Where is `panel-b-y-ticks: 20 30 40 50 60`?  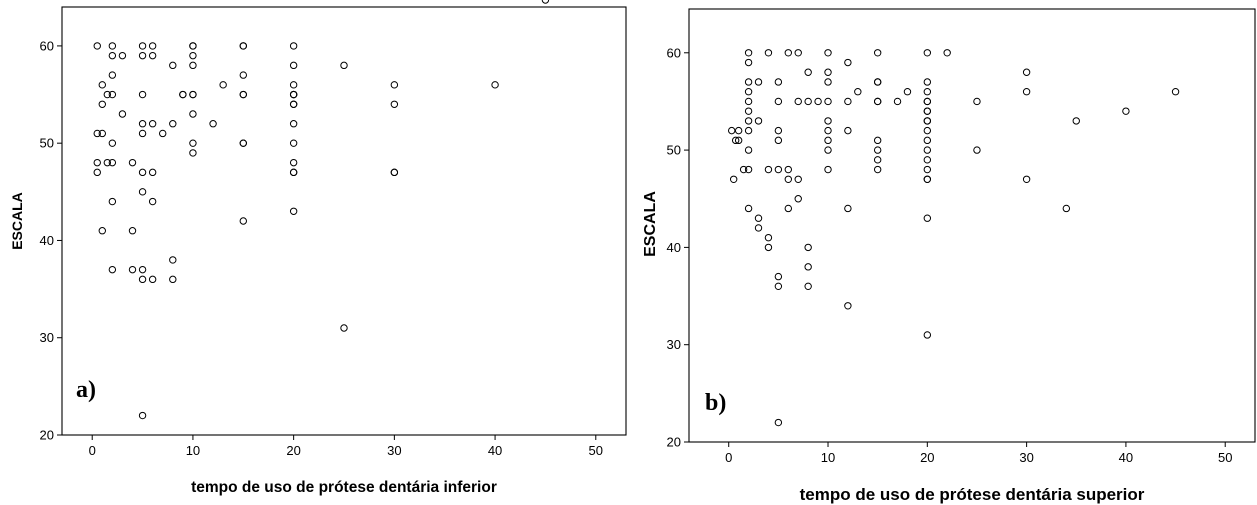
panel-b-y-ticks: 20 30 40 50 60 is located at coordinates (678, 247).